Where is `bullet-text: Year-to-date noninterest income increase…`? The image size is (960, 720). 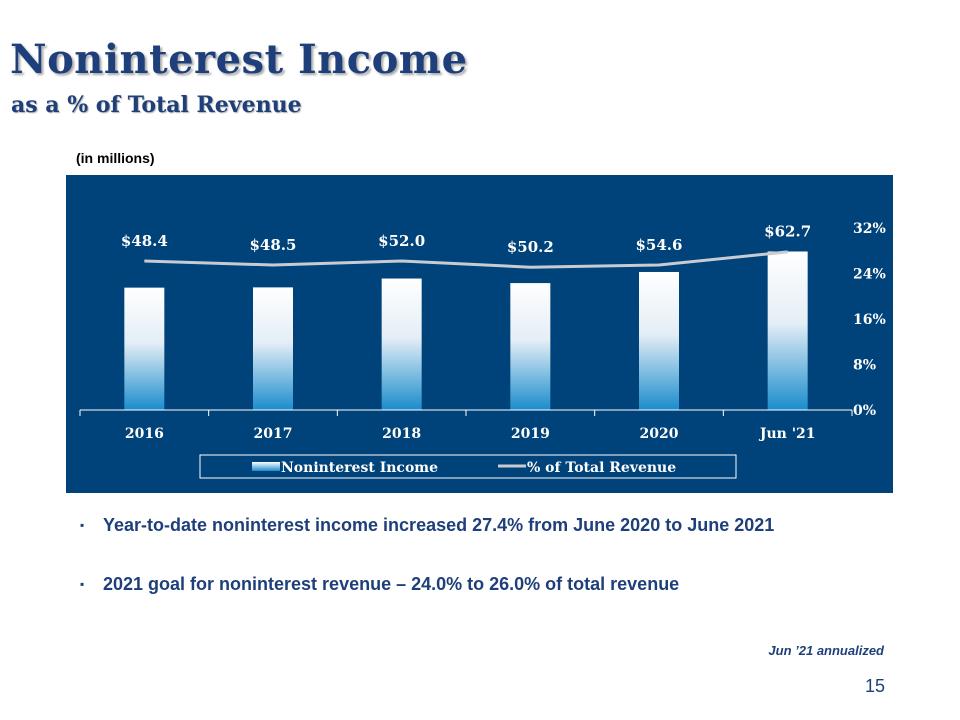
bullet-text: Year-to-date noninterest income increase… is located at coordinates (439, 525).